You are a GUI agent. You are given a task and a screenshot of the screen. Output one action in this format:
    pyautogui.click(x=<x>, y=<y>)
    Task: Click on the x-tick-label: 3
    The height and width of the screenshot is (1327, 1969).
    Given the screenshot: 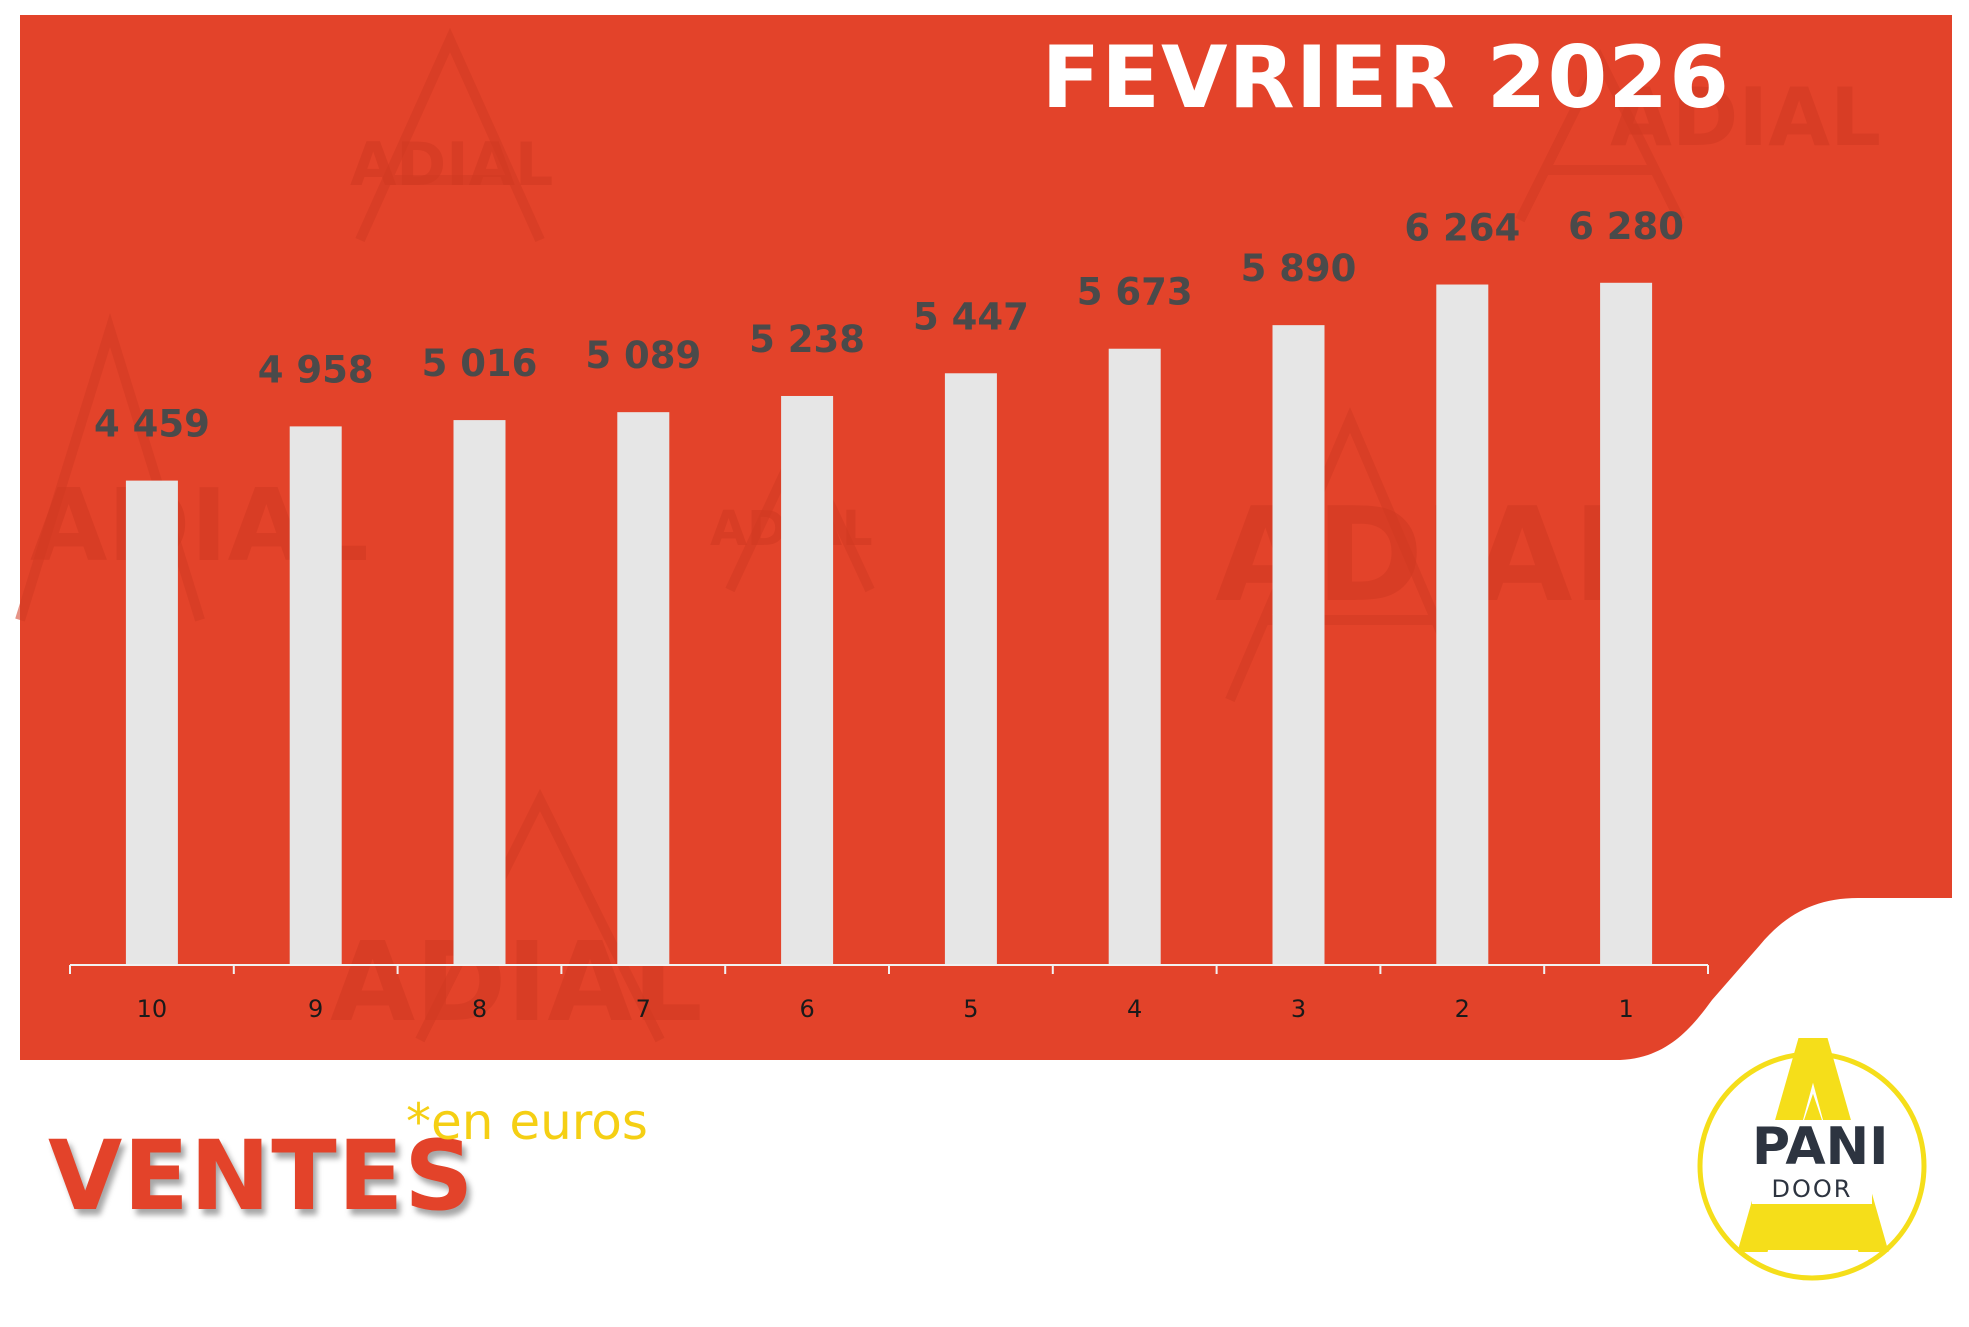 What is the action you would take?
    pyautogui.click(x=1298, y=1009)
    